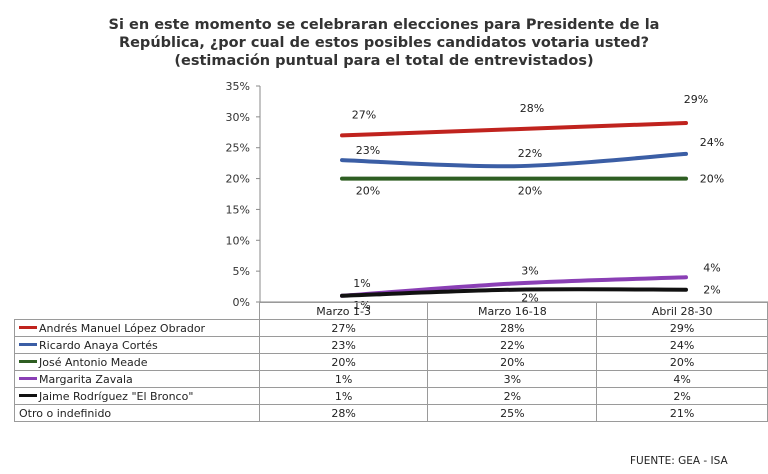 The image size is (768, 474). What do you see at coordinates (512, 311) in the screenshot?
I see `column-header: Marzo 16-18` at bounding box center [512, 311].